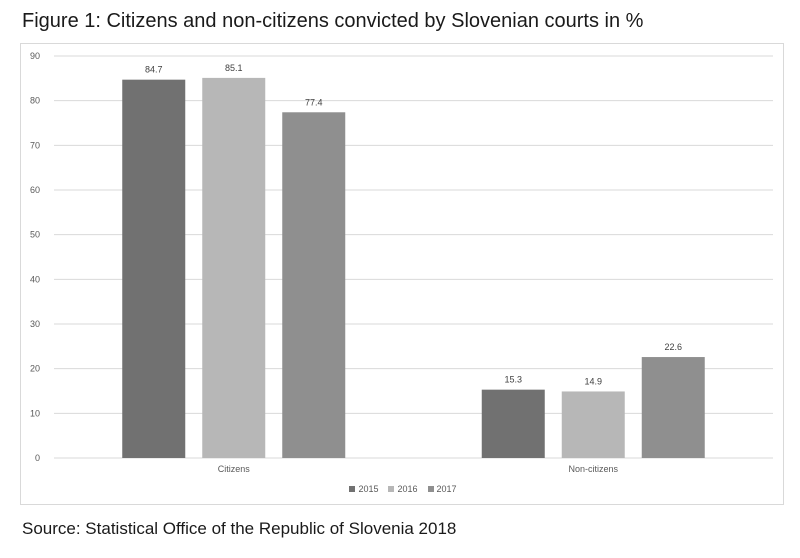 The width and height of the screenshot is (800, 558). I want to click on data-label: 22.6, so click(673, 347).